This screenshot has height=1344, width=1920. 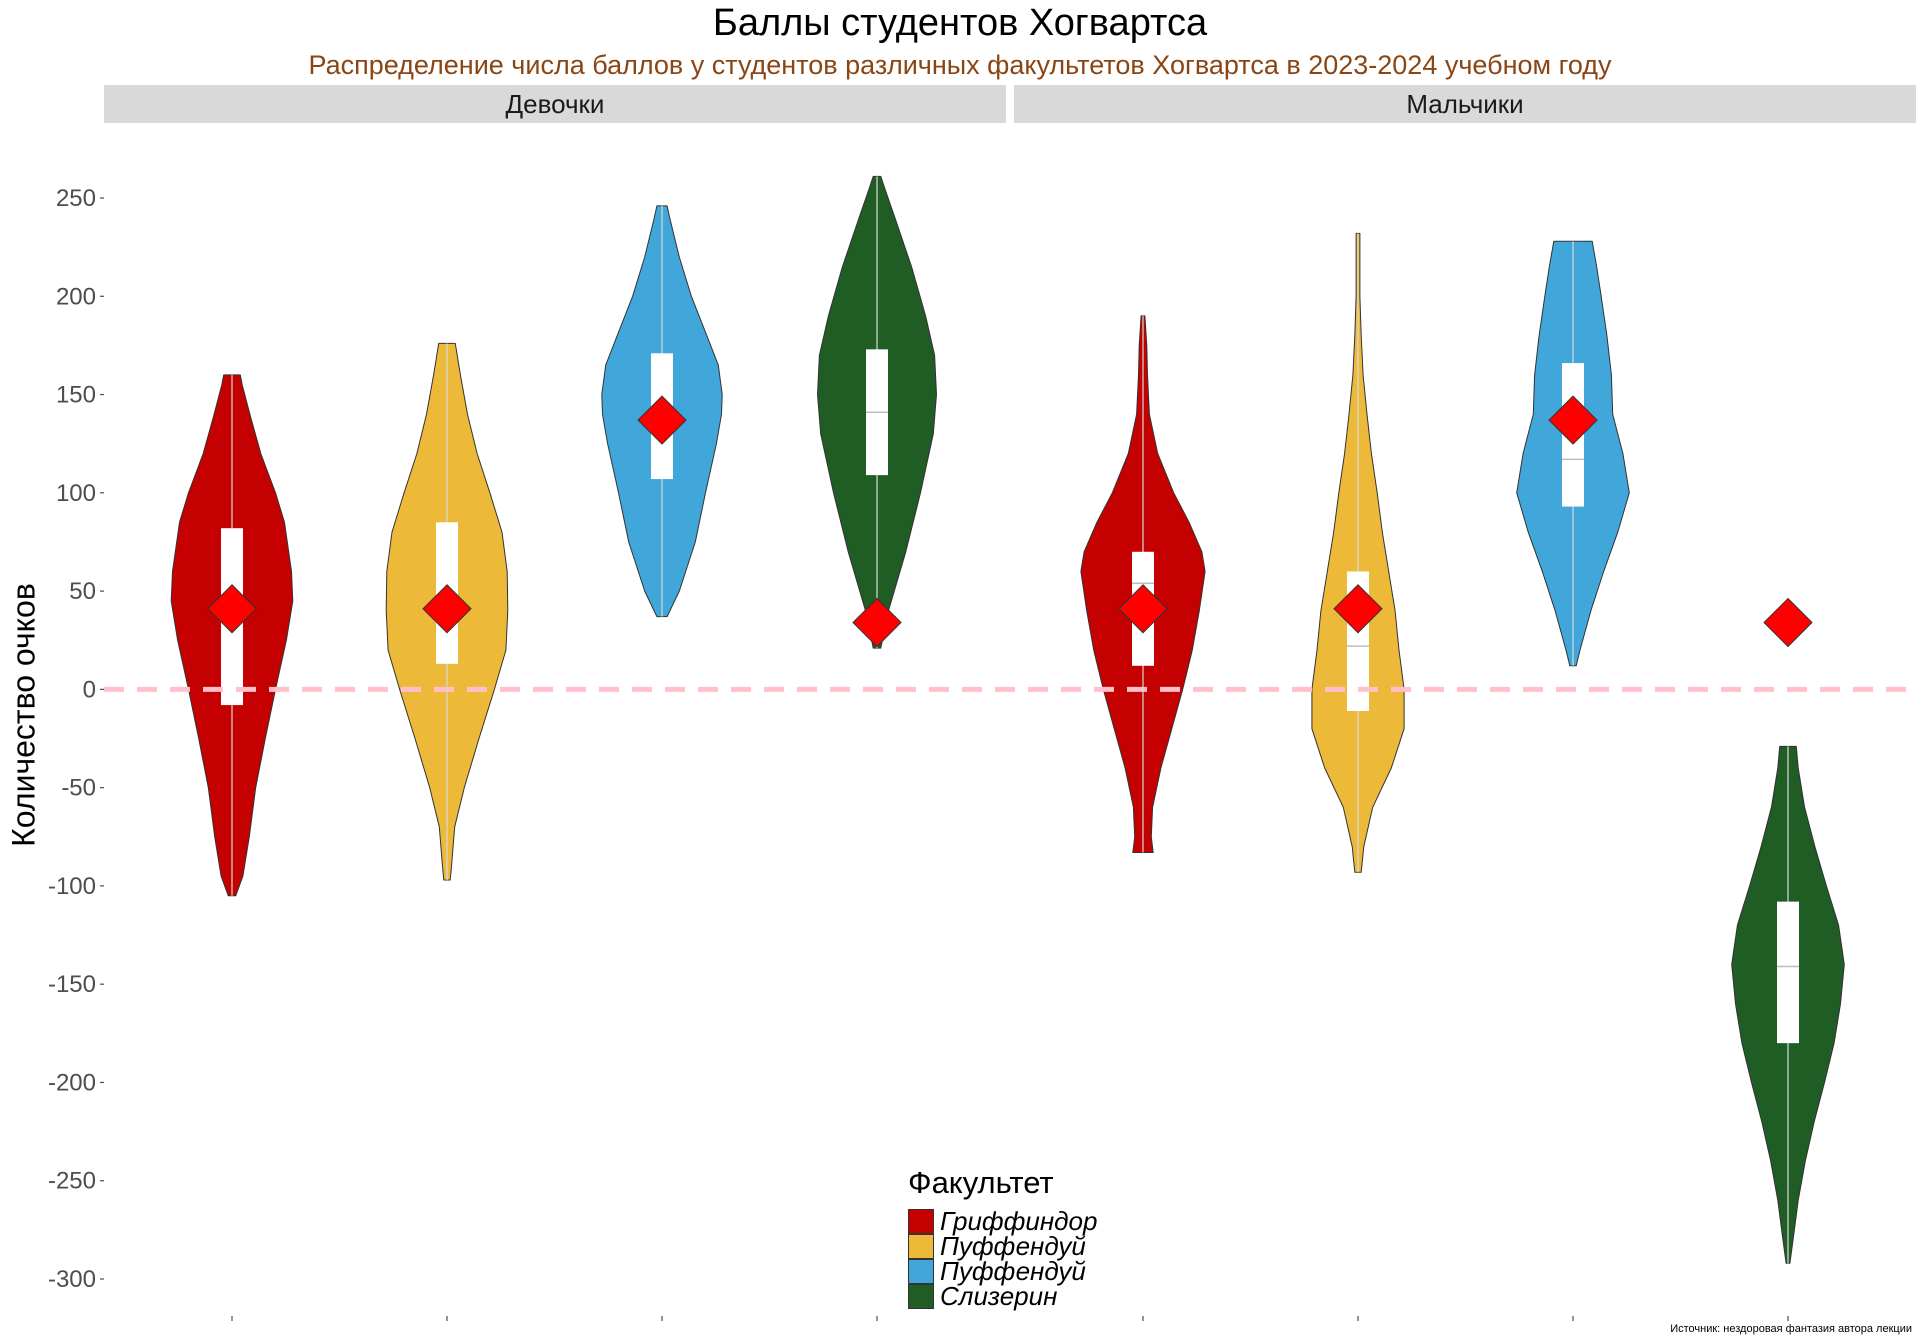 I want to click on y-tick-label: 150, so click(x=76, y=395).